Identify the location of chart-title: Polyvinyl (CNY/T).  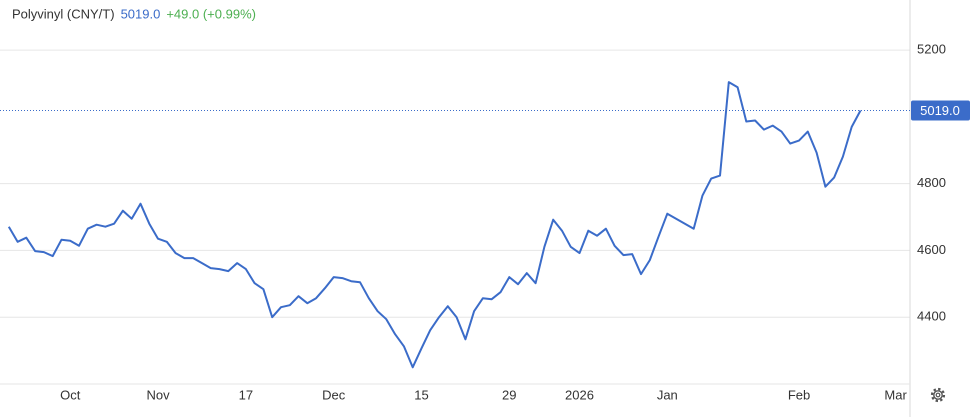
(63, 13).